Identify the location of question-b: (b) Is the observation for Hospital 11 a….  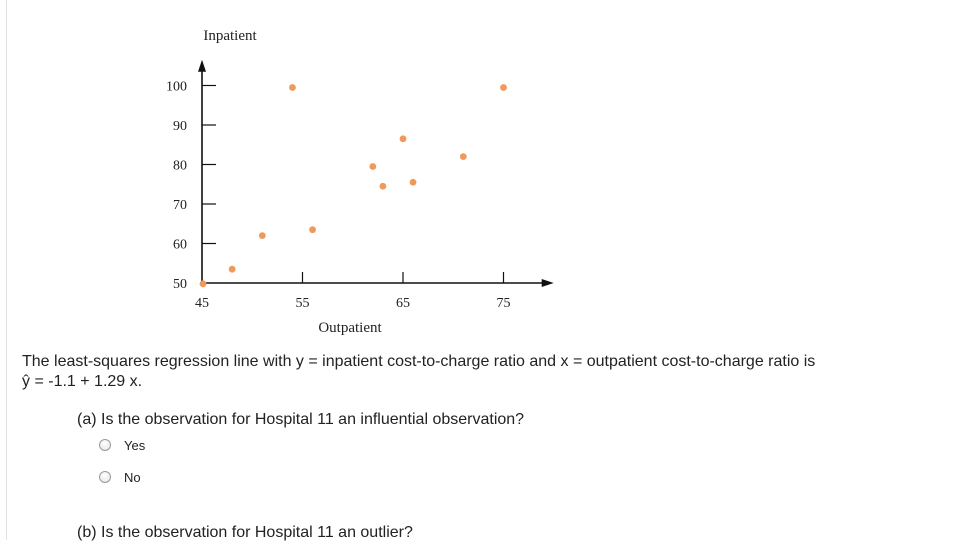
(245, 532).